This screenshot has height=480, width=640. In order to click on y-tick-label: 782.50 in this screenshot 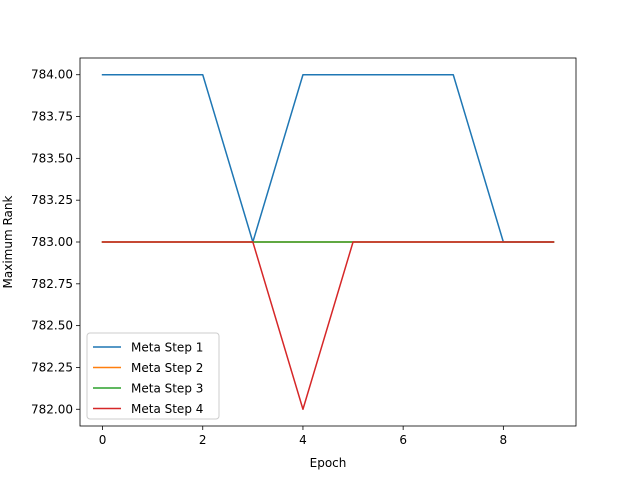, I will do `click(52, 326)`.